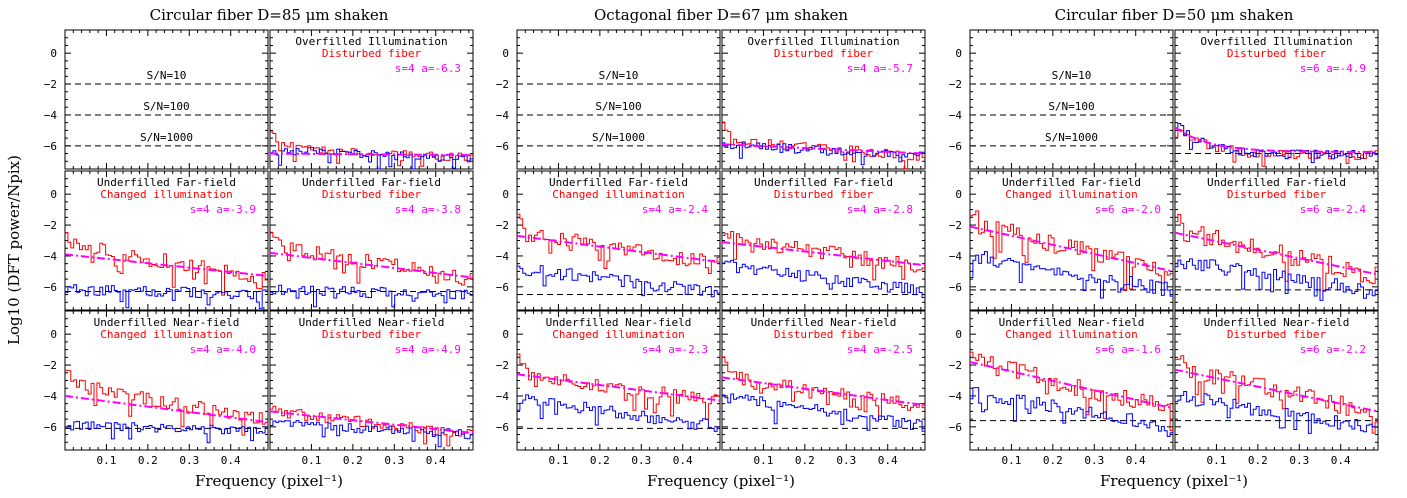 Image resolution: width=1407 pixels, height=498 pixels. What do you see at coordinates (223, 209) in the screenshot?
I see `fit-parameters: s=4 a=-3.9` at bounding box center [223, 209].